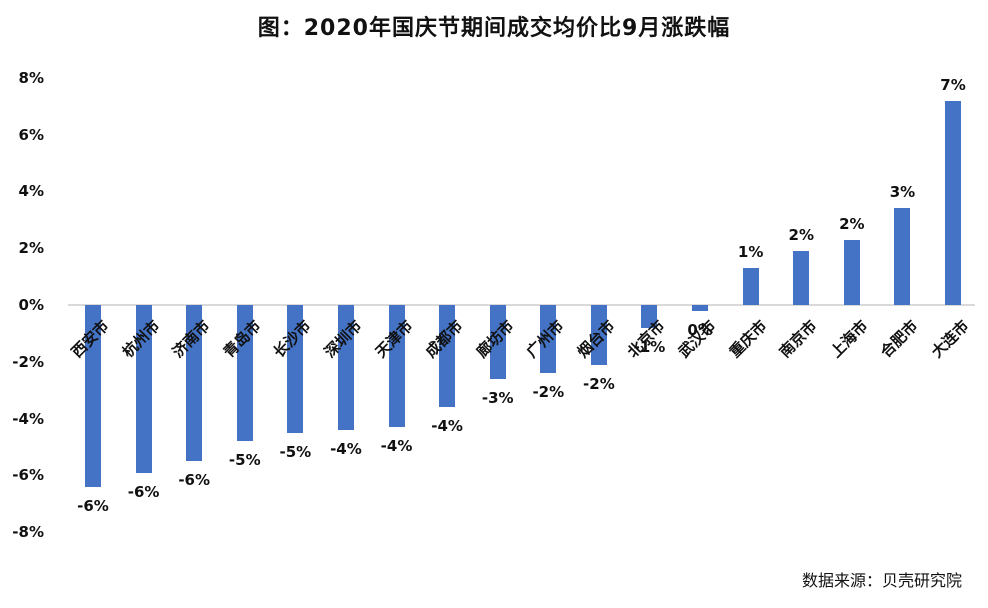 This screenshot has width=988, height=608. Describe the element at coordinates (902, 192) in the screenshot. I see `value-label-17: 3%` at that location.